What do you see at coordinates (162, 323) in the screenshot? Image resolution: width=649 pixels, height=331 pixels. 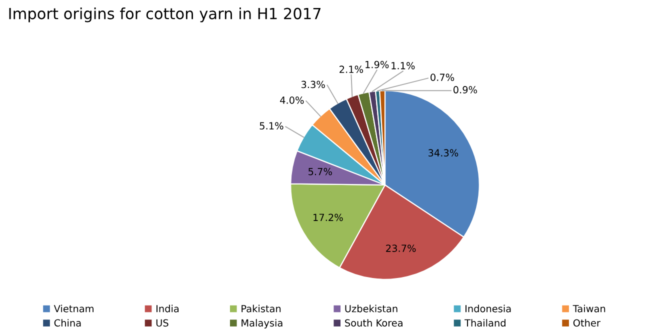 I see `legend-label: US` at bounding box center [162, 323].